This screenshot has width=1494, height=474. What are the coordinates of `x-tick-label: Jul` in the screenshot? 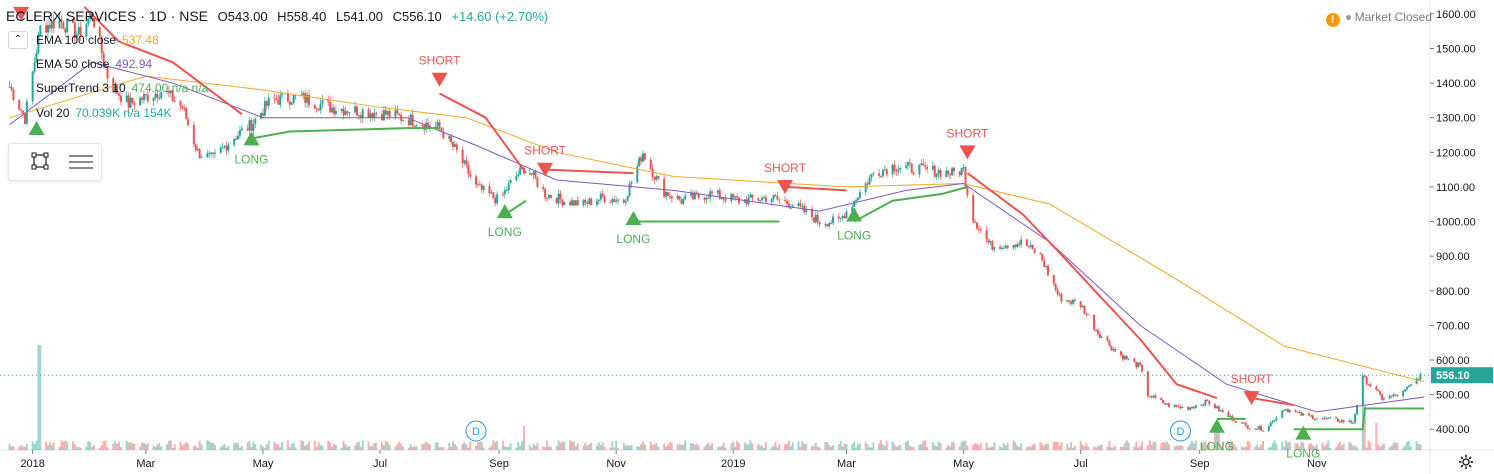 It's located at (1081, 464).